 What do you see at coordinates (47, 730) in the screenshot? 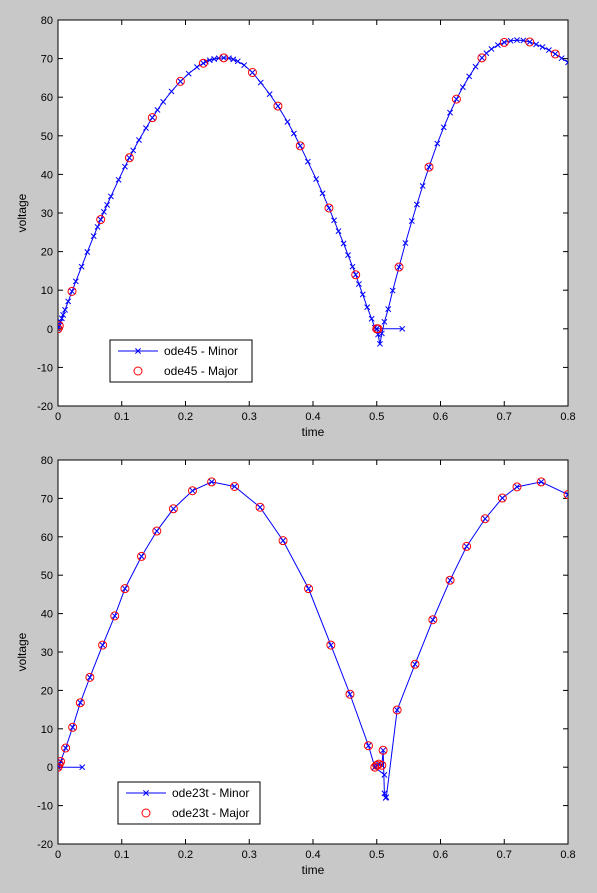
I see `y-tick-label: 10` at bounding box center [47, 730].